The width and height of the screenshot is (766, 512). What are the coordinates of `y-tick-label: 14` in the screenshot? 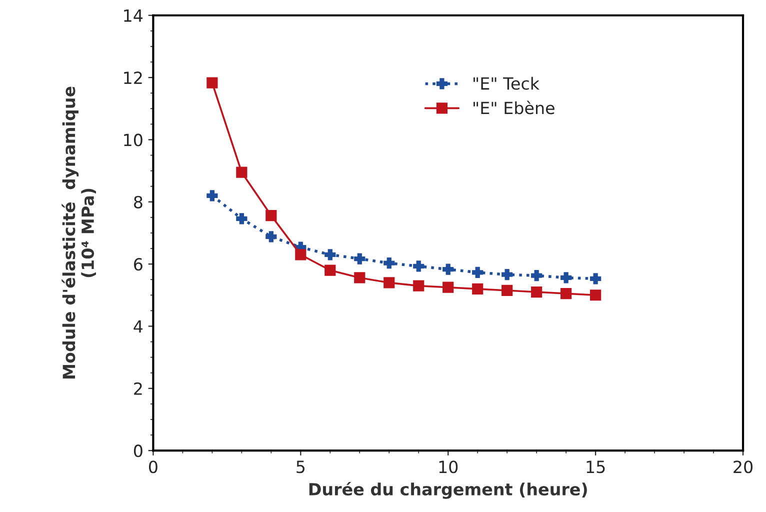 It's located at (133, 16).